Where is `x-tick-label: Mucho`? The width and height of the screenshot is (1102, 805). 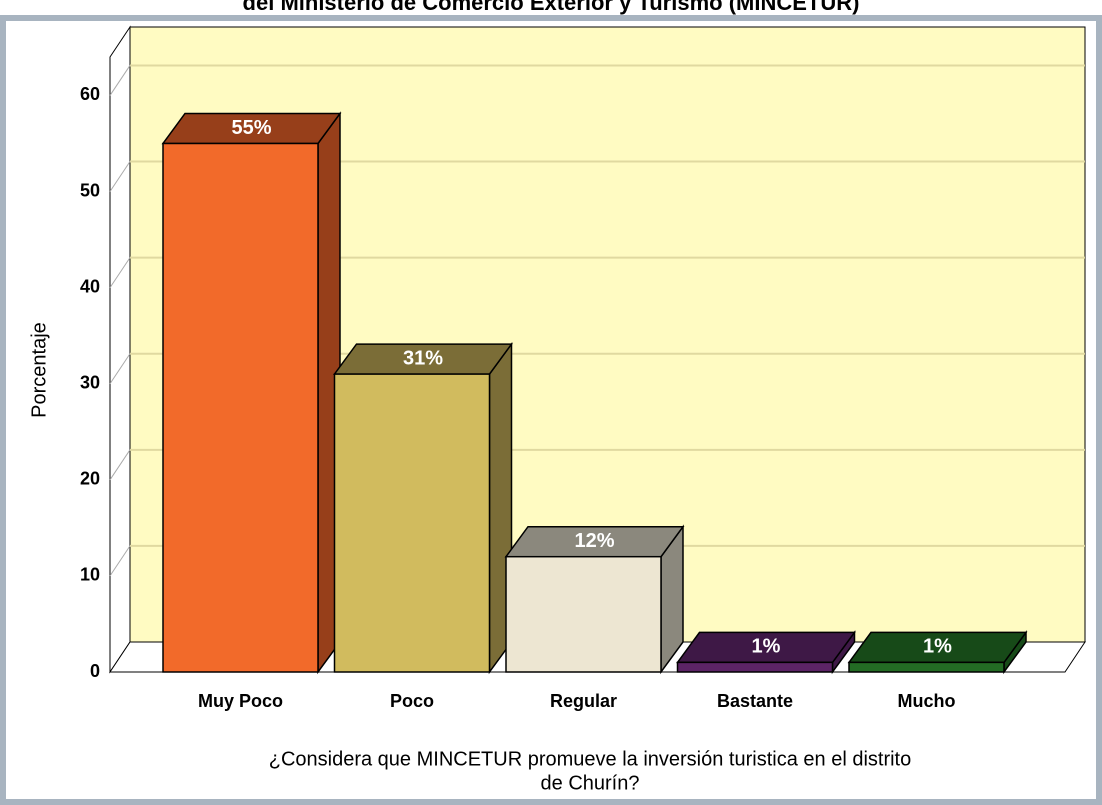 x-tick-label: Mucho is located at coordinates (927, 701).